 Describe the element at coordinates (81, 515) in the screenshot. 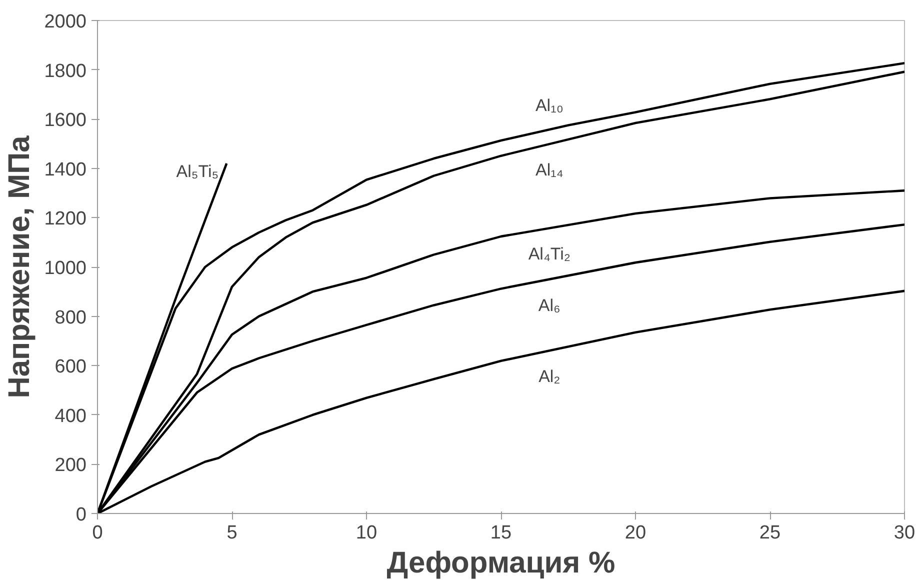

I see `y-tick-label: 0` at that location.